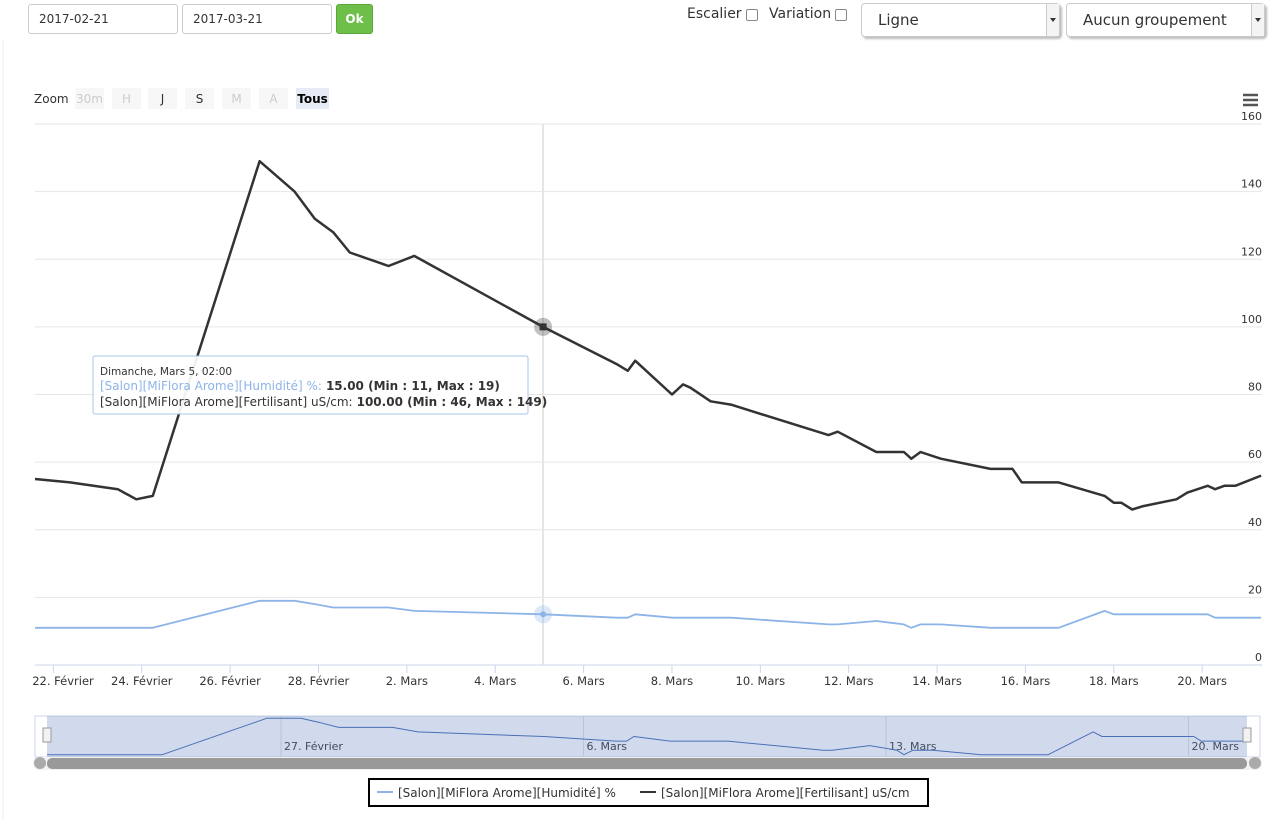 The height and width of the screenshot is (819, 1275). I want to click on y-tick-label: 100, so click(1251, 319).